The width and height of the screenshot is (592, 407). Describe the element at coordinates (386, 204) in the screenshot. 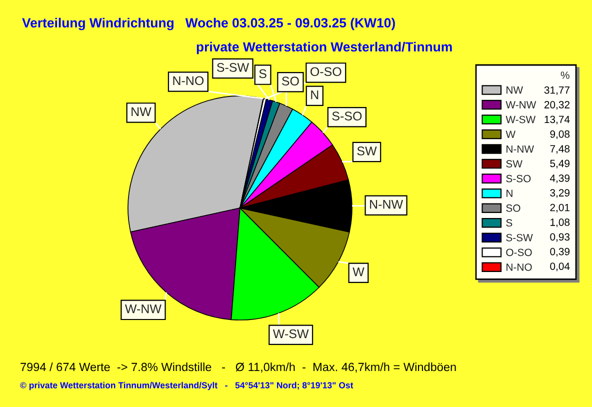

I see `slice-label: N-NW` at that location.